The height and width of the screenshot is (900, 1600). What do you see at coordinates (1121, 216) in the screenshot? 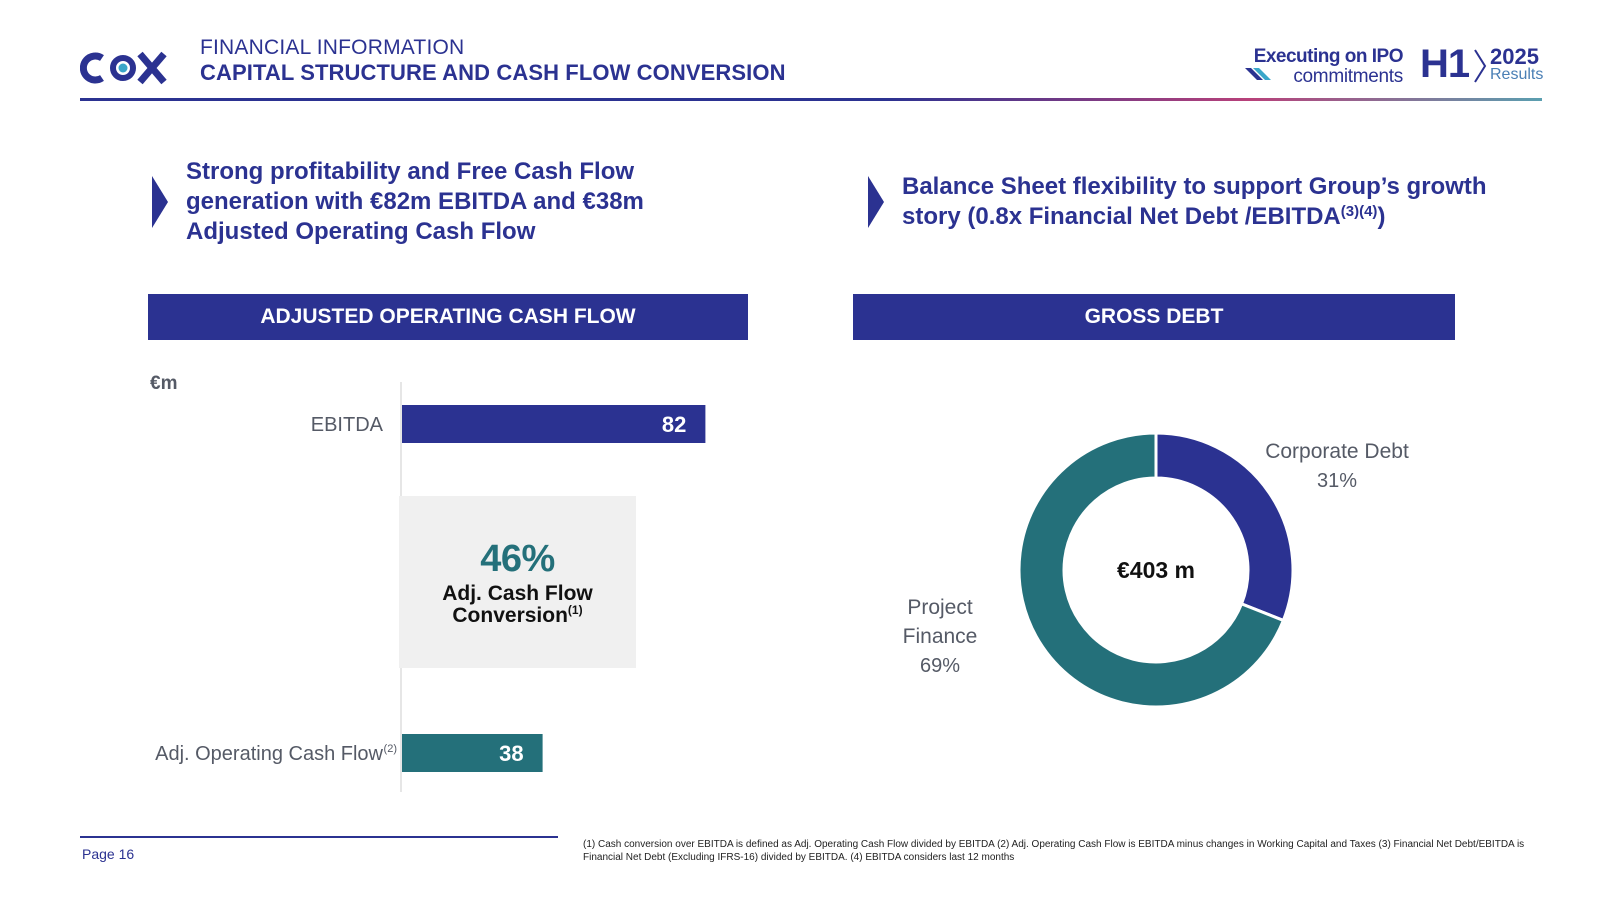
I see `right-intro-line-2: story (0.8x Financial Net Debt /EBITDA` at bounding box center [1121, 216].